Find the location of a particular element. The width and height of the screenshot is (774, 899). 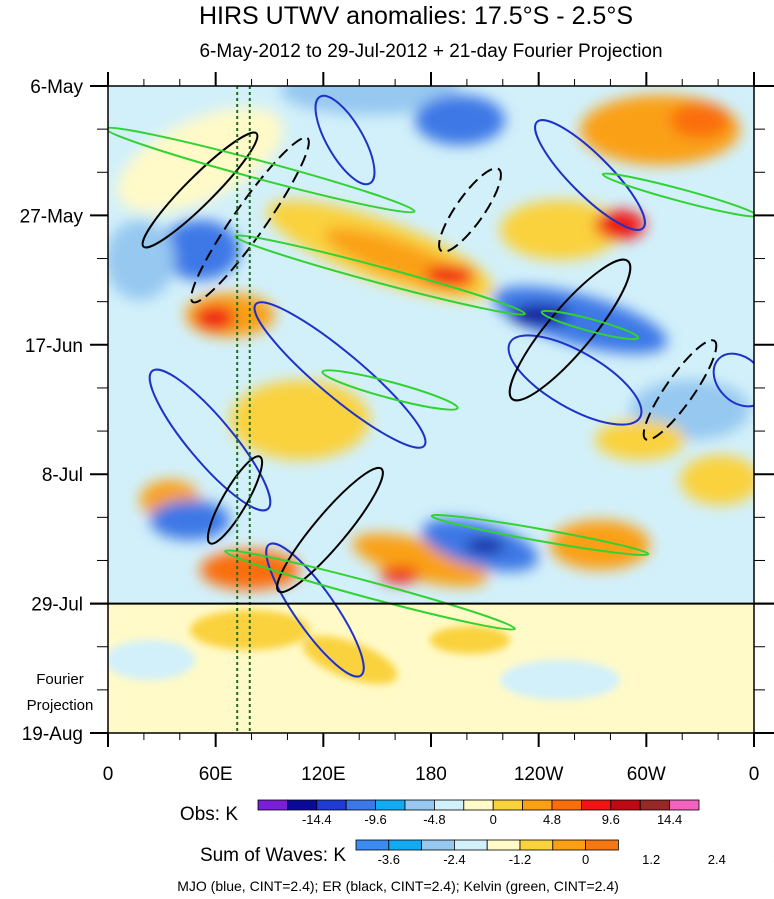

obs-legend: Obs: K -14.4 -9.6 -4.8 0 4.8 9.6 14.4 is located at coordinates (440, 813).